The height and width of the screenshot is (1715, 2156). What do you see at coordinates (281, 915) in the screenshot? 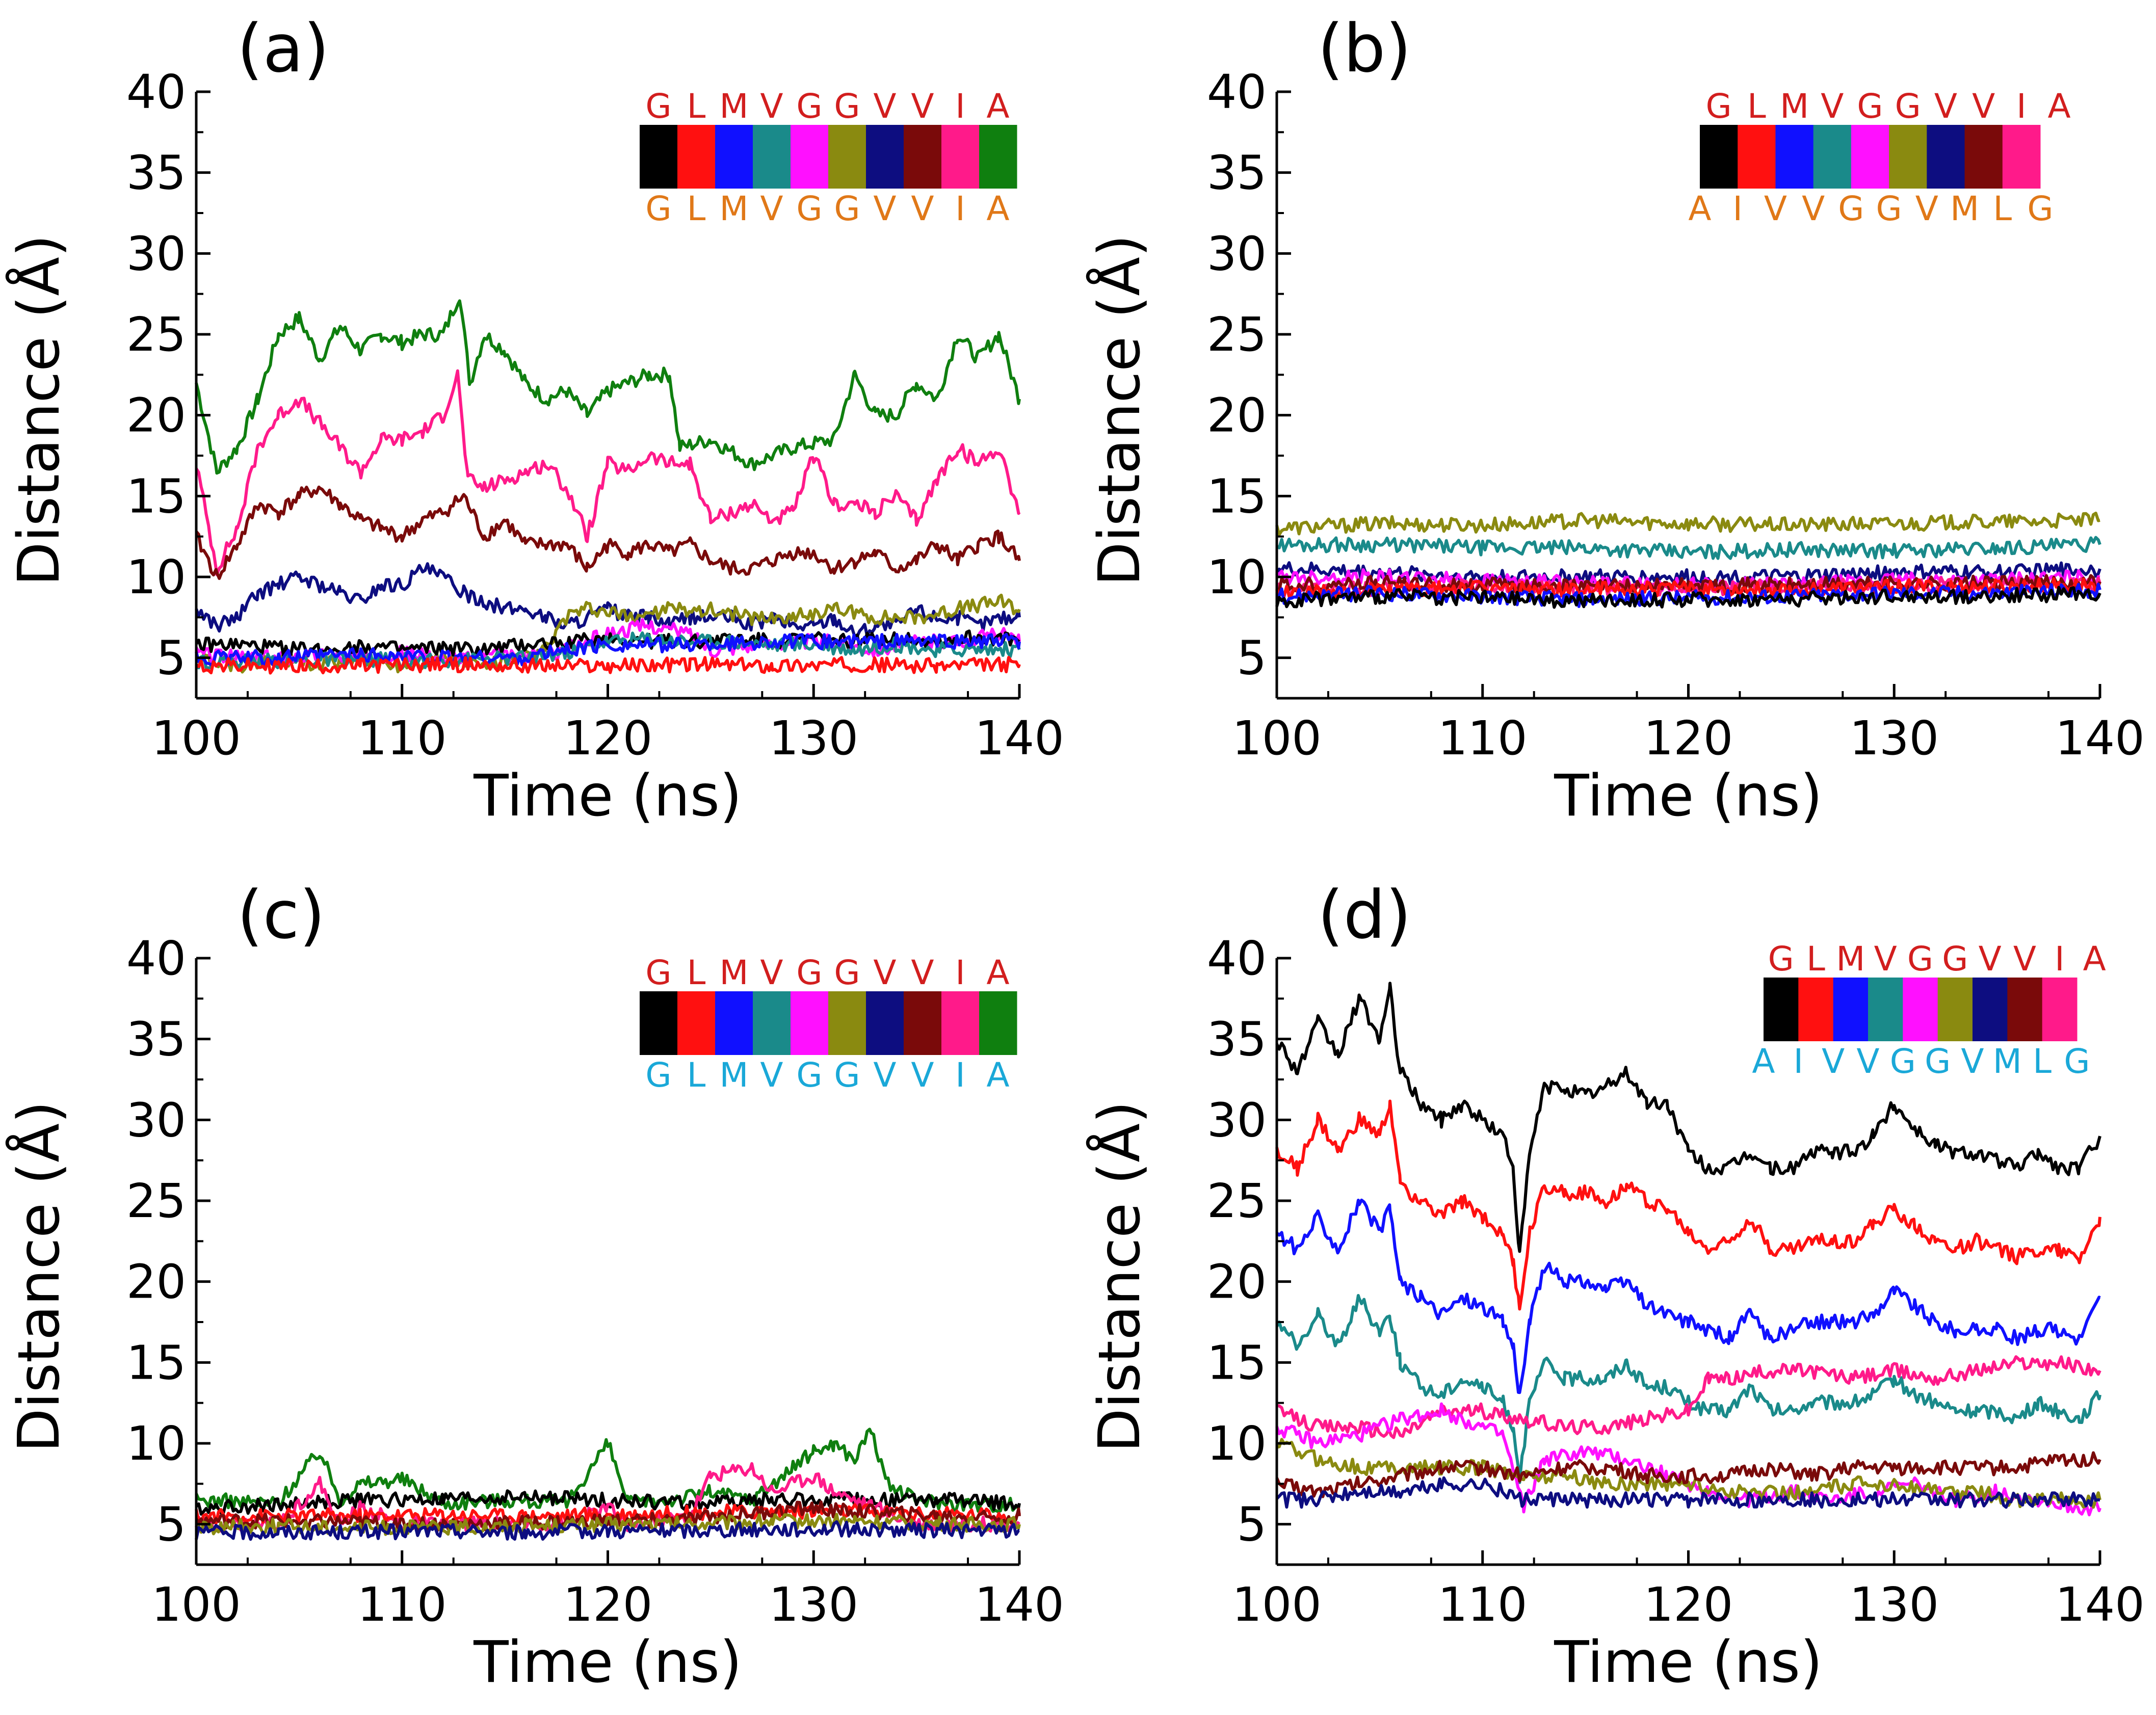
I see `panel-label: (c)` at bounding box center [281, 915].